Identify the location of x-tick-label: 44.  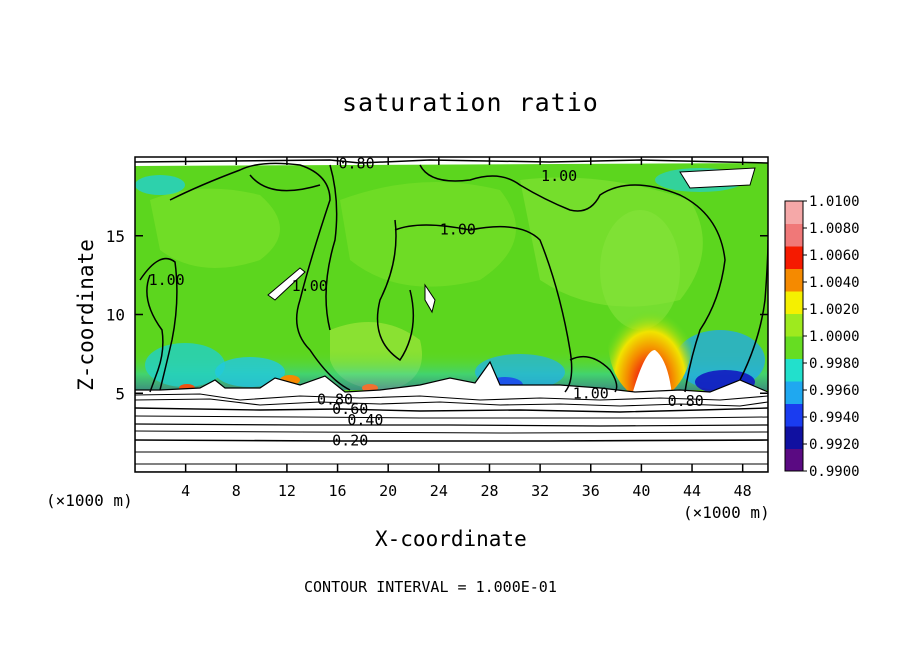
(692, 491).